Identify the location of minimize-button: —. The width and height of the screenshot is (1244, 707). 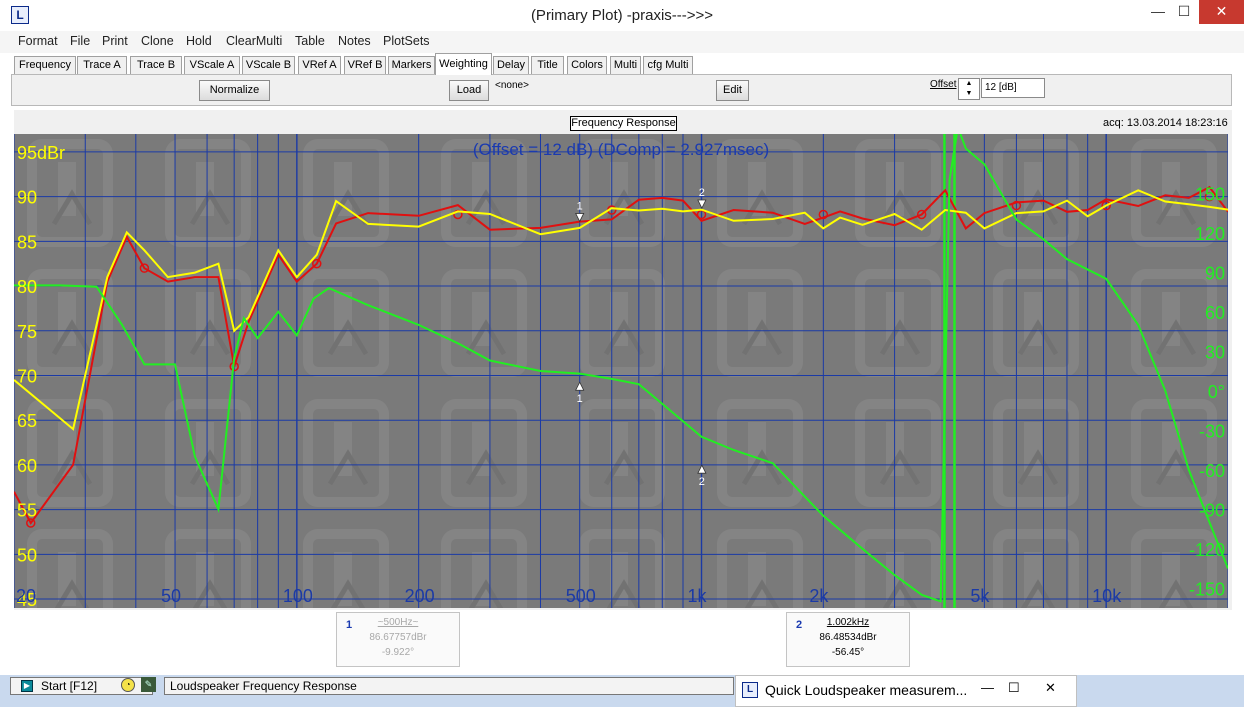
(1158, 11).